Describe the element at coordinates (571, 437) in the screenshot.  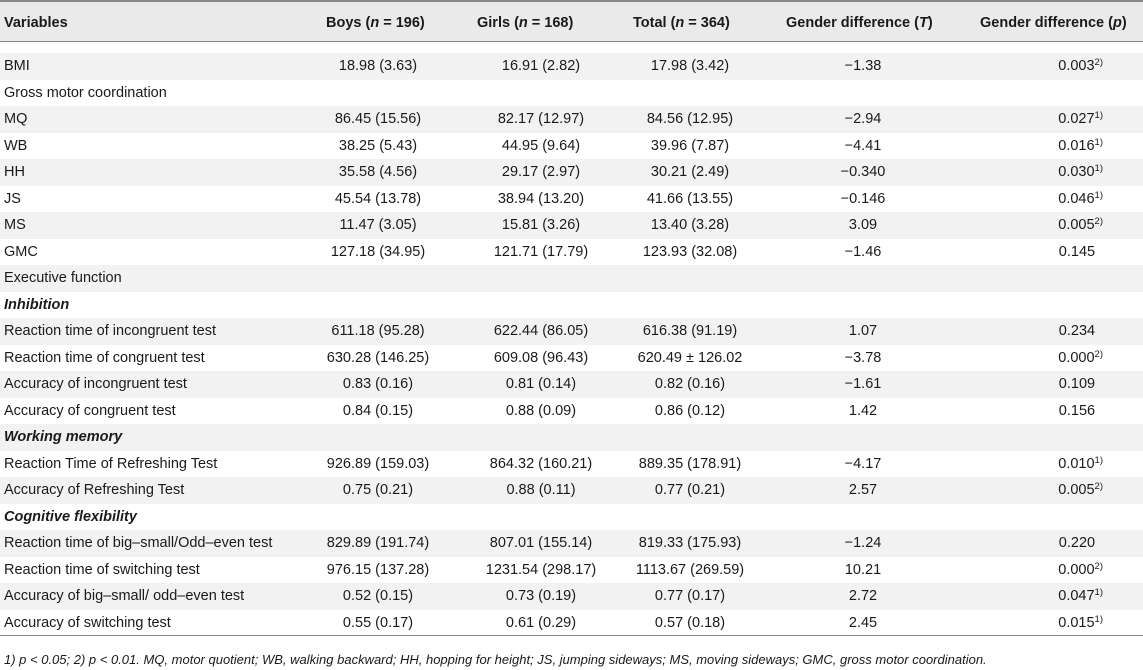
I see `table-row: Working memory` at that location.